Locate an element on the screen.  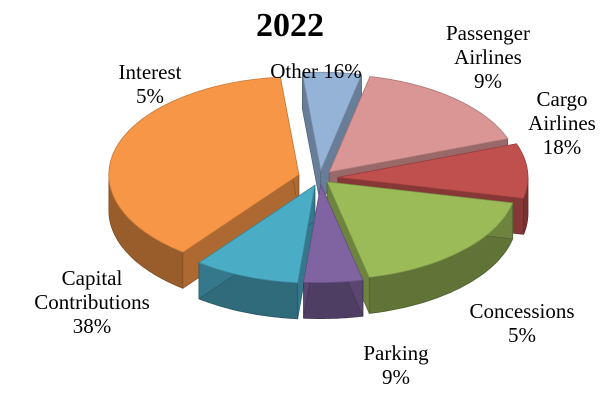
slice-label-6: Other 16% is located at coordinates (316, 71).